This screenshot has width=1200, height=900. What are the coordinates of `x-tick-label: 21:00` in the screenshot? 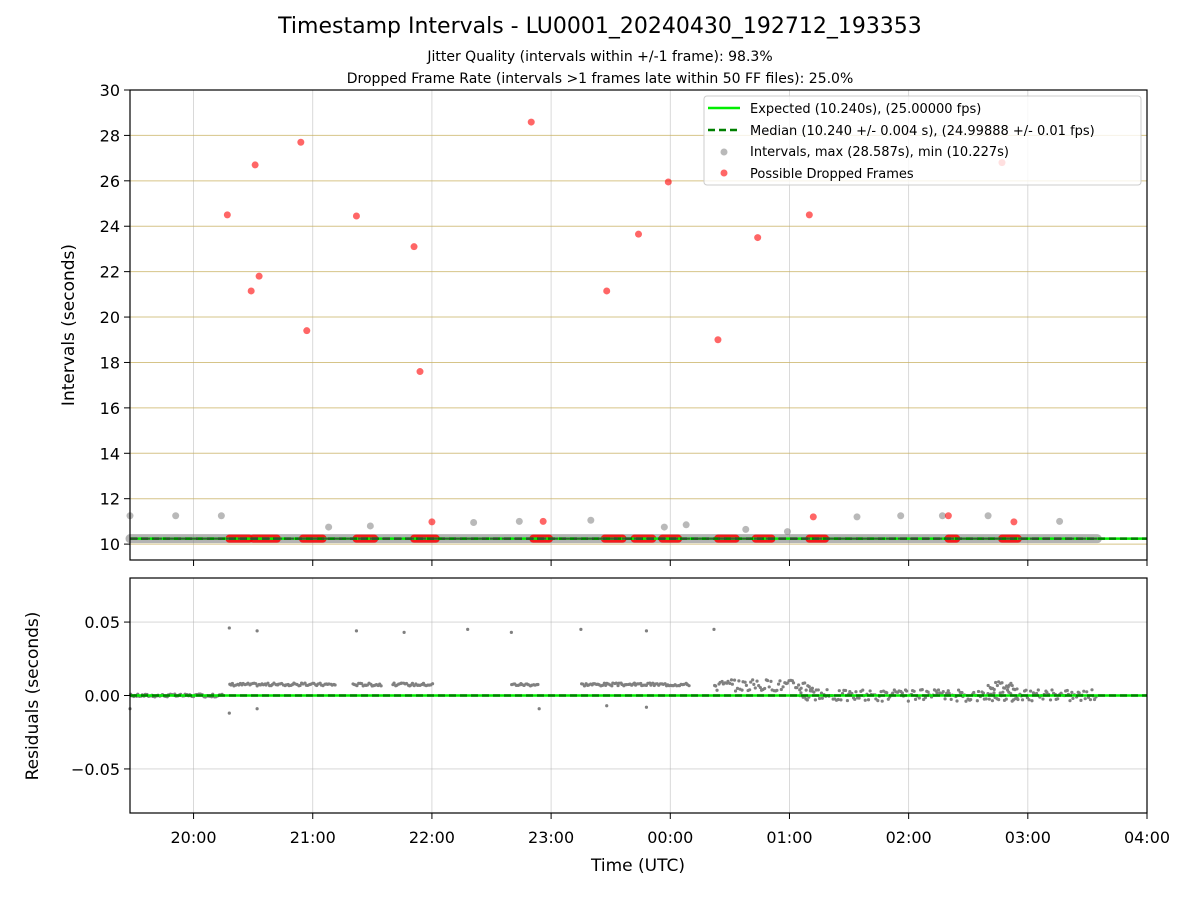 It's located at (313, 837).